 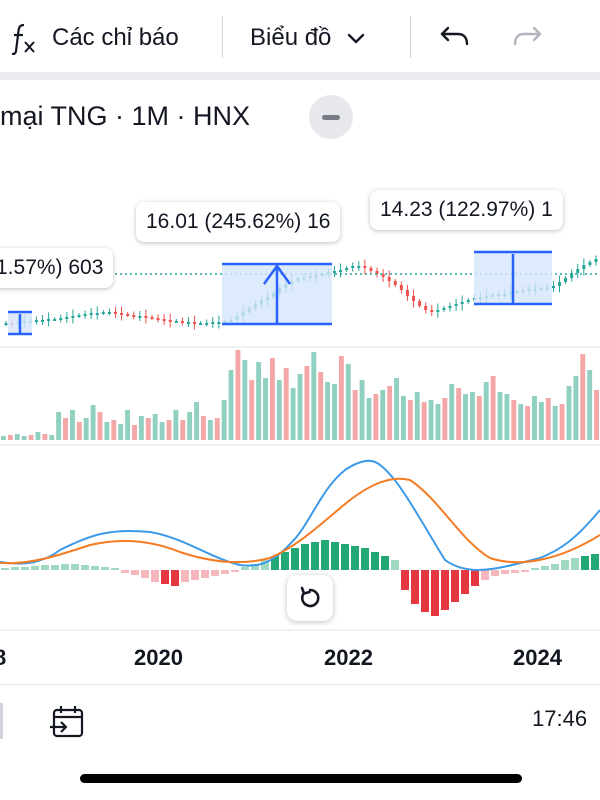 What do you see at coordinates (300, 719) in the screenshot?
I see `bottom-toolbar` at bounding box center [300, 719].